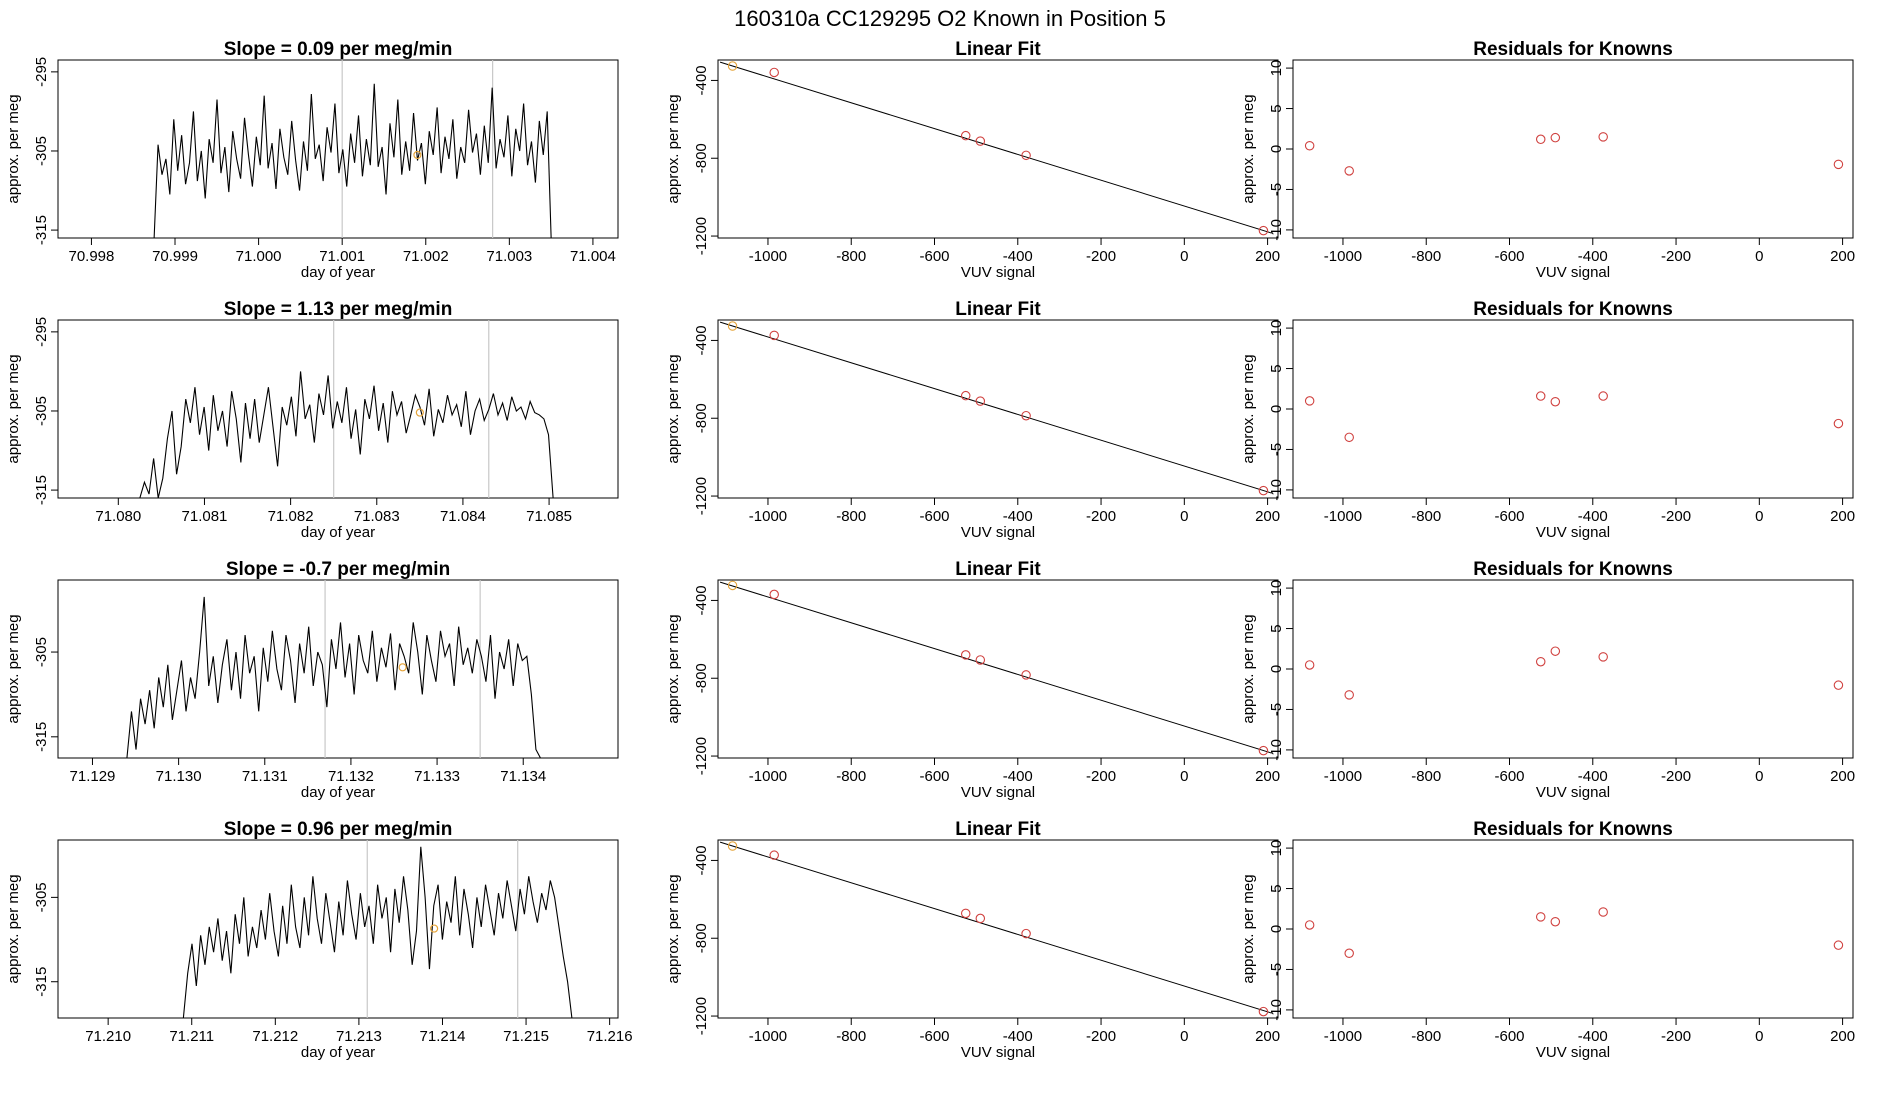 This screenshot has height=1100, width=1900. What do you see at coordinates (338, 409) in the screenshot?
I see `timeseries-2-plot-frame` at bounding box center [338, 409].